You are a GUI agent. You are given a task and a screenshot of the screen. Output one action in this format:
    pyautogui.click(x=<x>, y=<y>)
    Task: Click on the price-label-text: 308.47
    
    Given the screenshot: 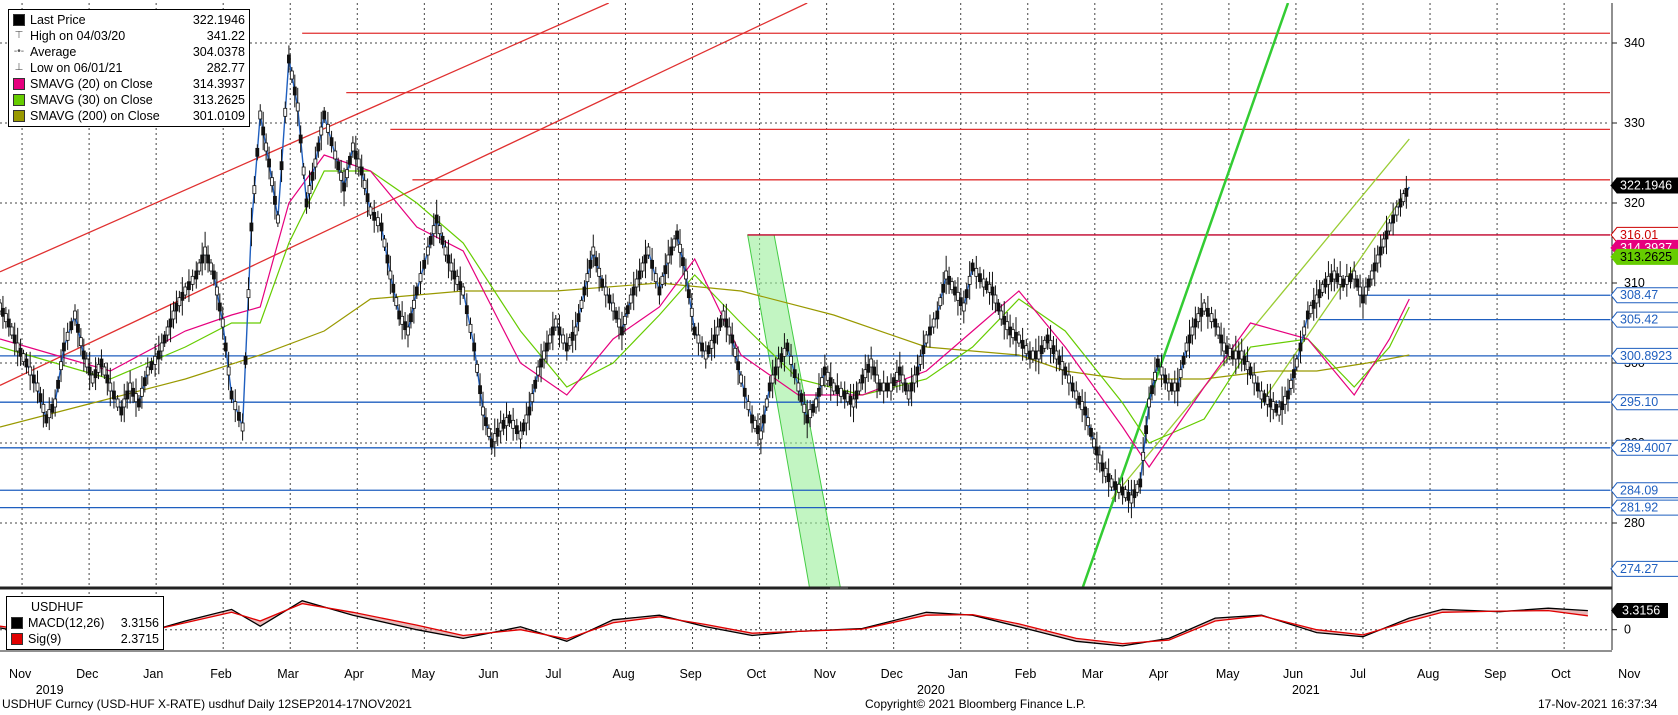 What is the action you would take?
    pyautogui.click(x=1639, y=295)
    